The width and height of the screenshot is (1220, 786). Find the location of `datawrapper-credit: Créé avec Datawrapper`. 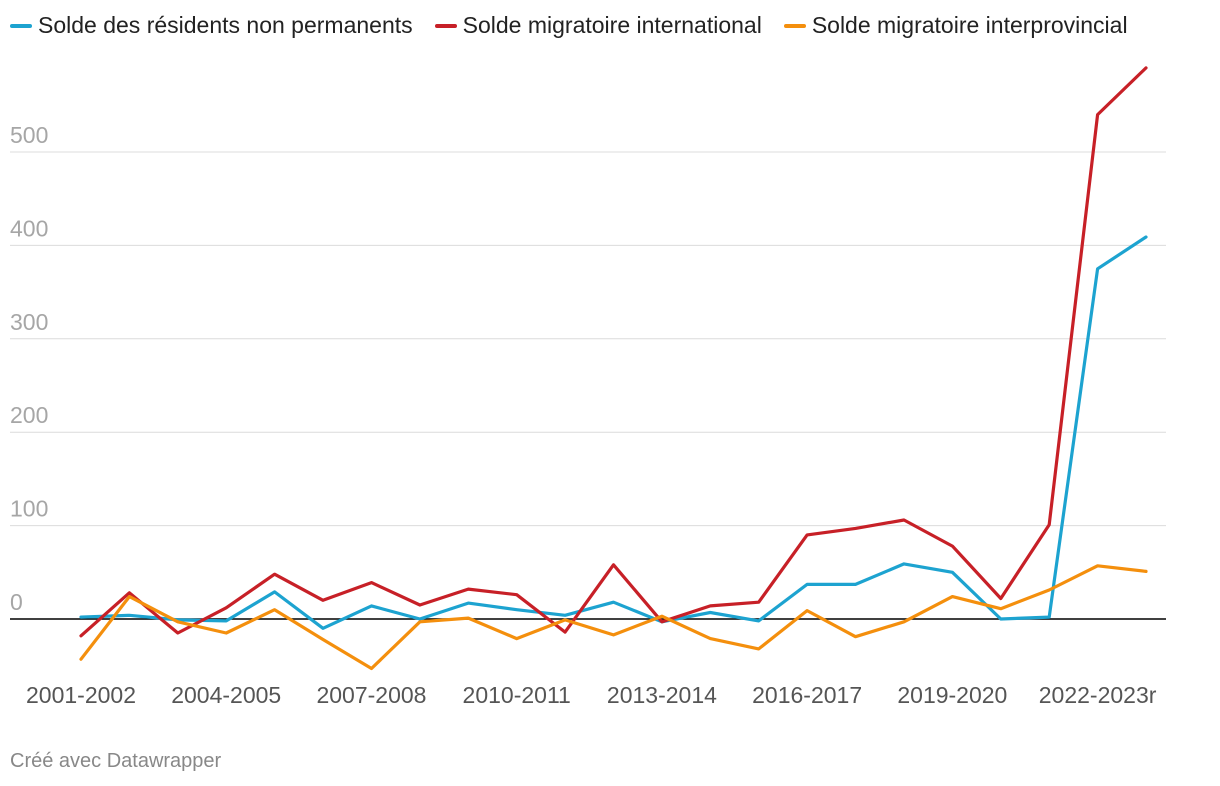

datawrapper-credit: Créé avec Datawrapper is located at coordinates (116, 761).